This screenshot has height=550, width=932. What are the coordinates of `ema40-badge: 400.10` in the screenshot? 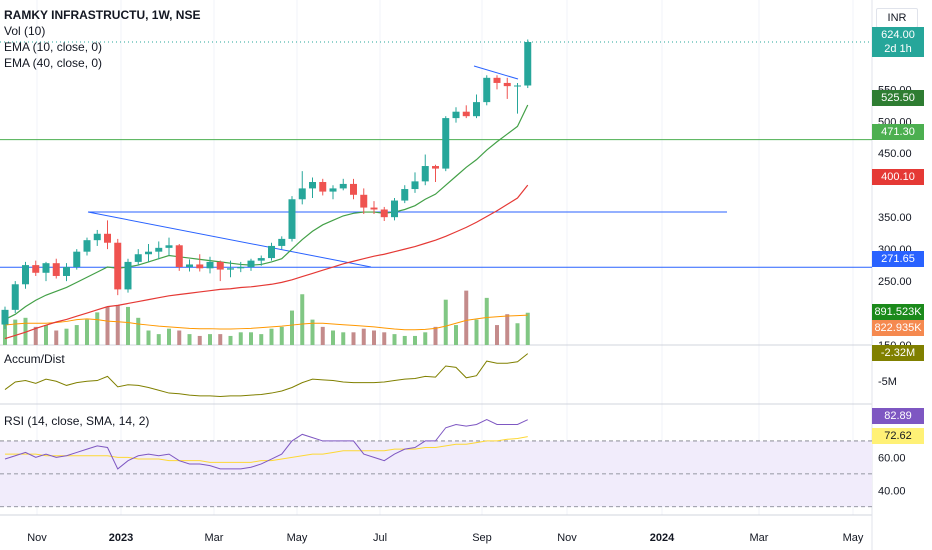 It's located at (898, 177).